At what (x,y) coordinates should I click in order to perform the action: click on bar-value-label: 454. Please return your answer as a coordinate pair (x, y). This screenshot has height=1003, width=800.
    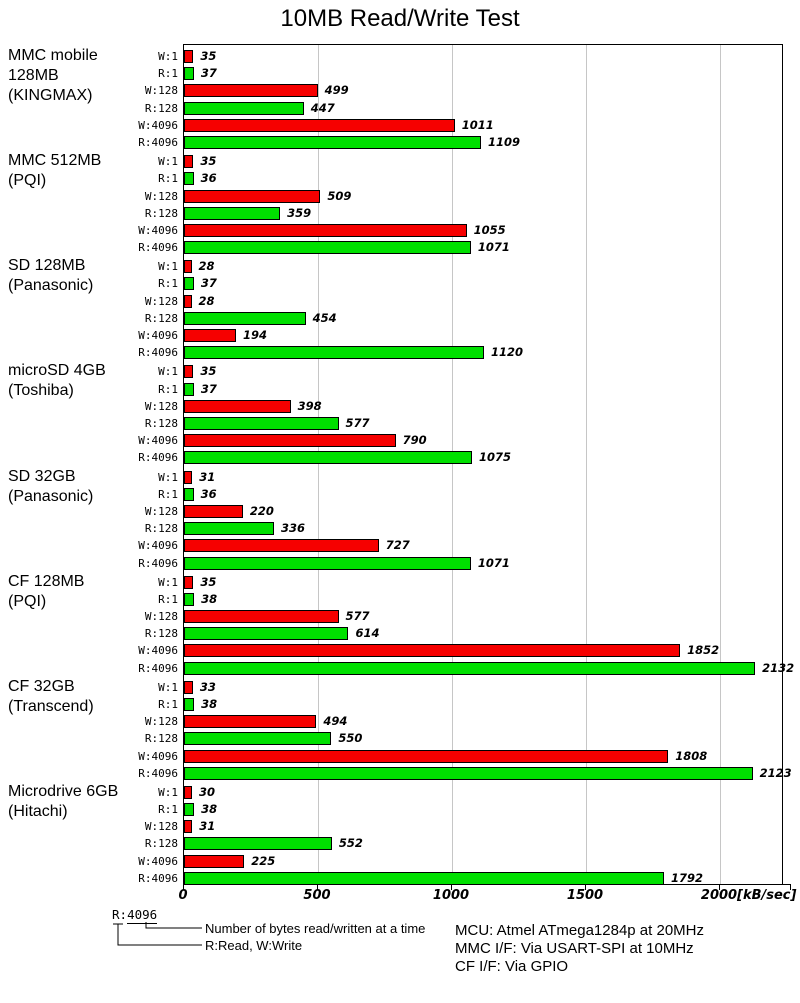
    Looking at the image, I should click on (324, 317).